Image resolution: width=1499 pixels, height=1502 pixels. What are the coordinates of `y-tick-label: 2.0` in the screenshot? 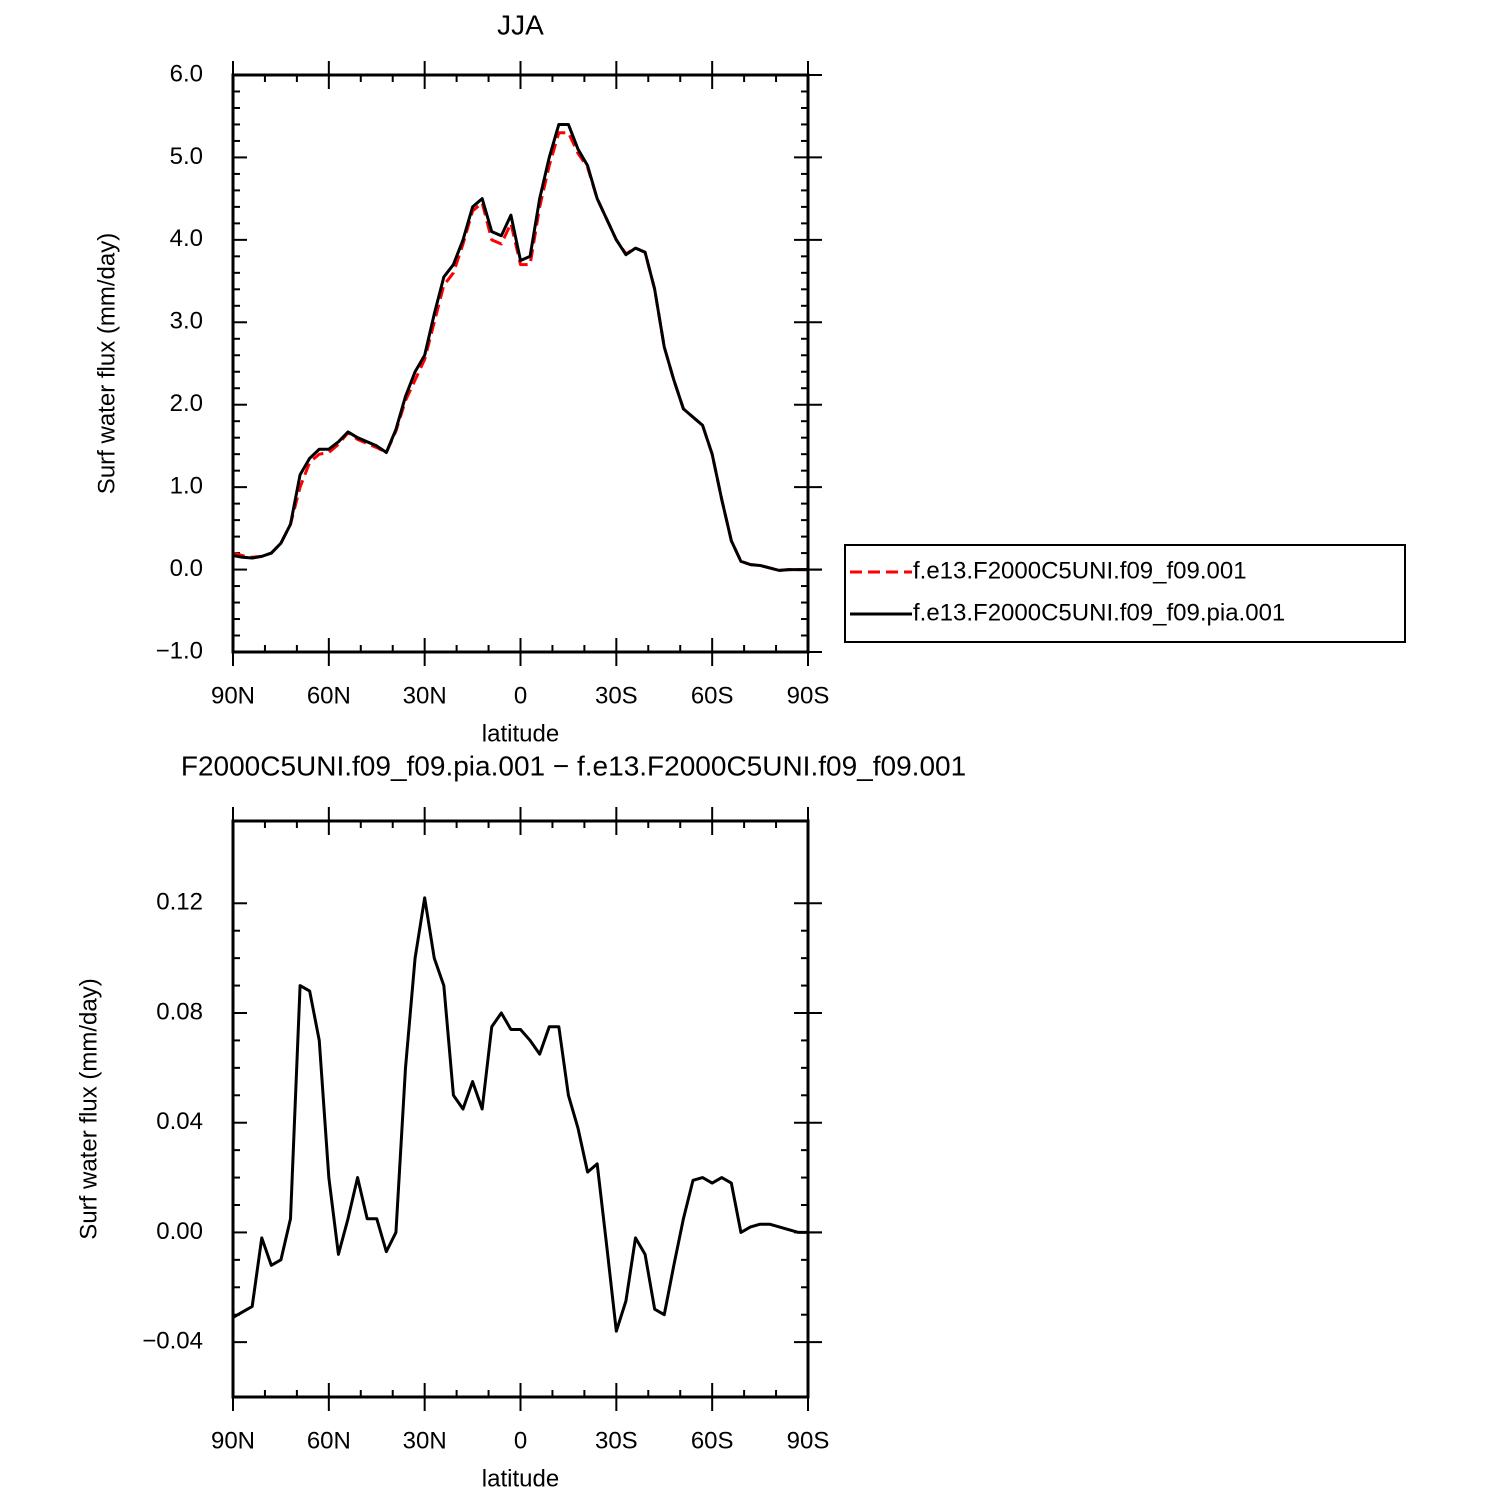 It's located at (186, 403).